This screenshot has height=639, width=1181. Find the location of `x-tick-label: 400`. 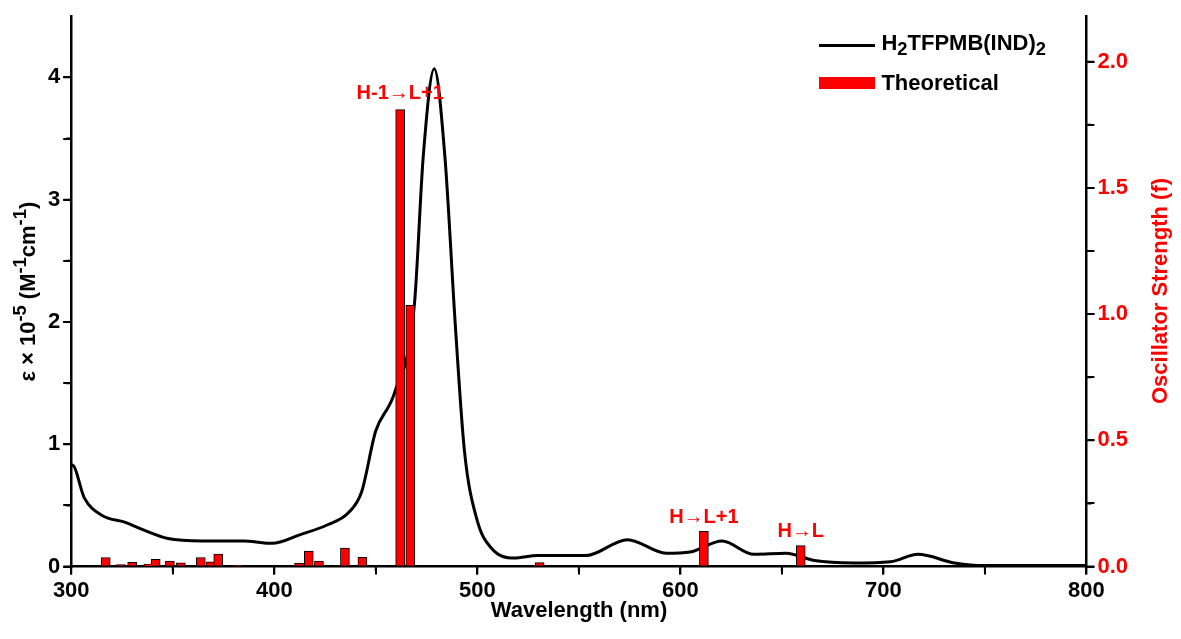

x-tick-label: 400 is located at coordinates (274, 589).